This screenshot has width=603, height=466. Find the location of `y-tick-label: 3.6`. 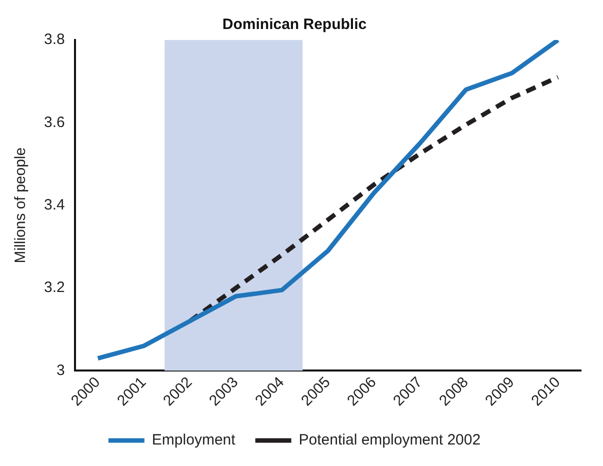

y-tick-label: 3.6 is located at coordinates (54, 122).